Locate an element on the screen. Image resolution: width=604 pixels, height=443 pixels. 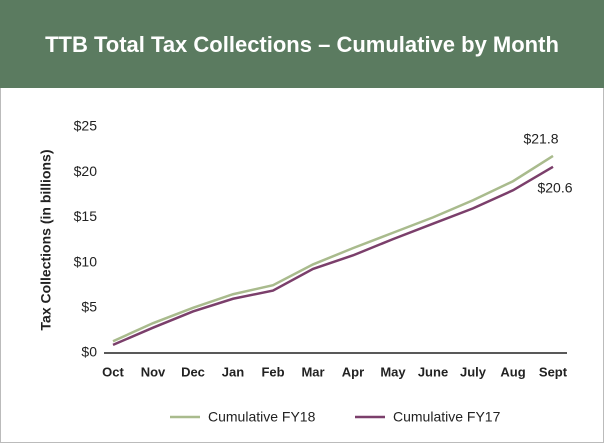
x-tick-label: Dec is located at coordinates (193, 371).